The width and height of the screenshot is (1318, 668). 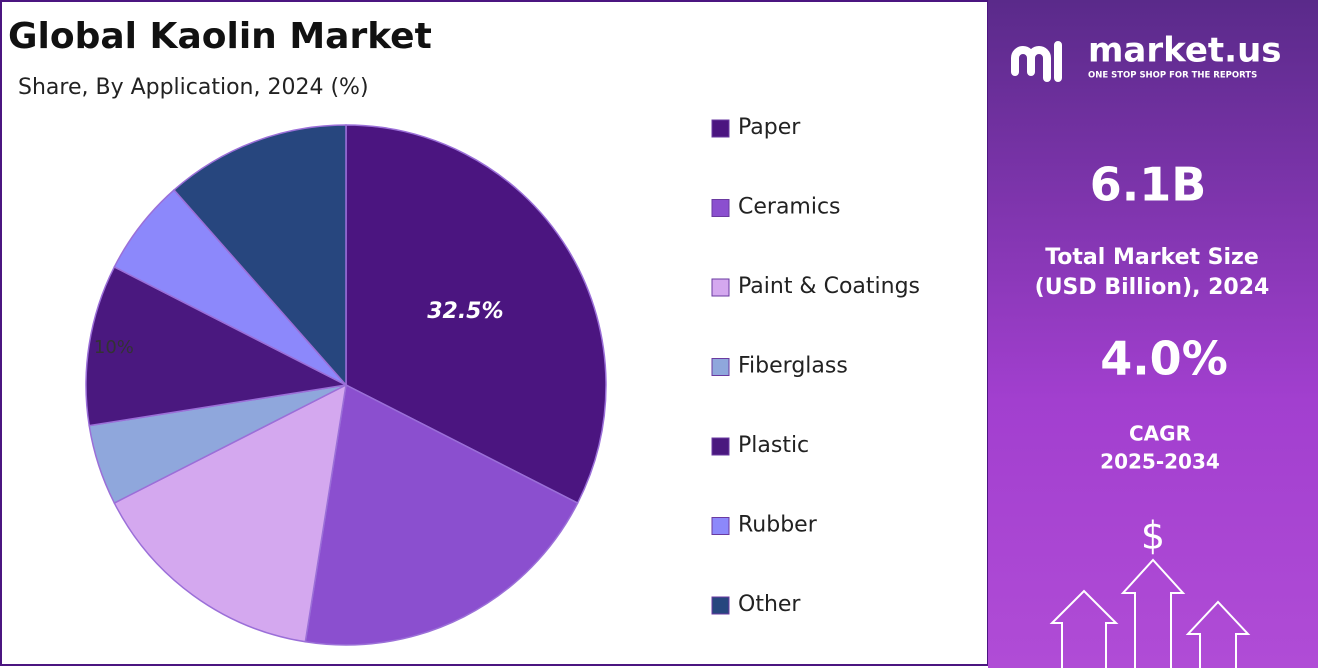 What do you see at coordinates (829, 286) in the screenshot?
I see `legend-label: Paint & Coatings` at bounding box center [829, 286].